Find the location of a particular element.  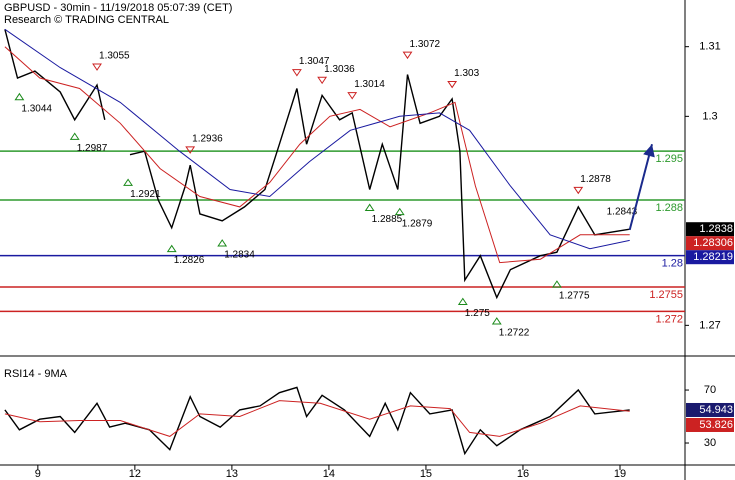

annotation-label: 1.2722 is located at coordinates (514, 333).